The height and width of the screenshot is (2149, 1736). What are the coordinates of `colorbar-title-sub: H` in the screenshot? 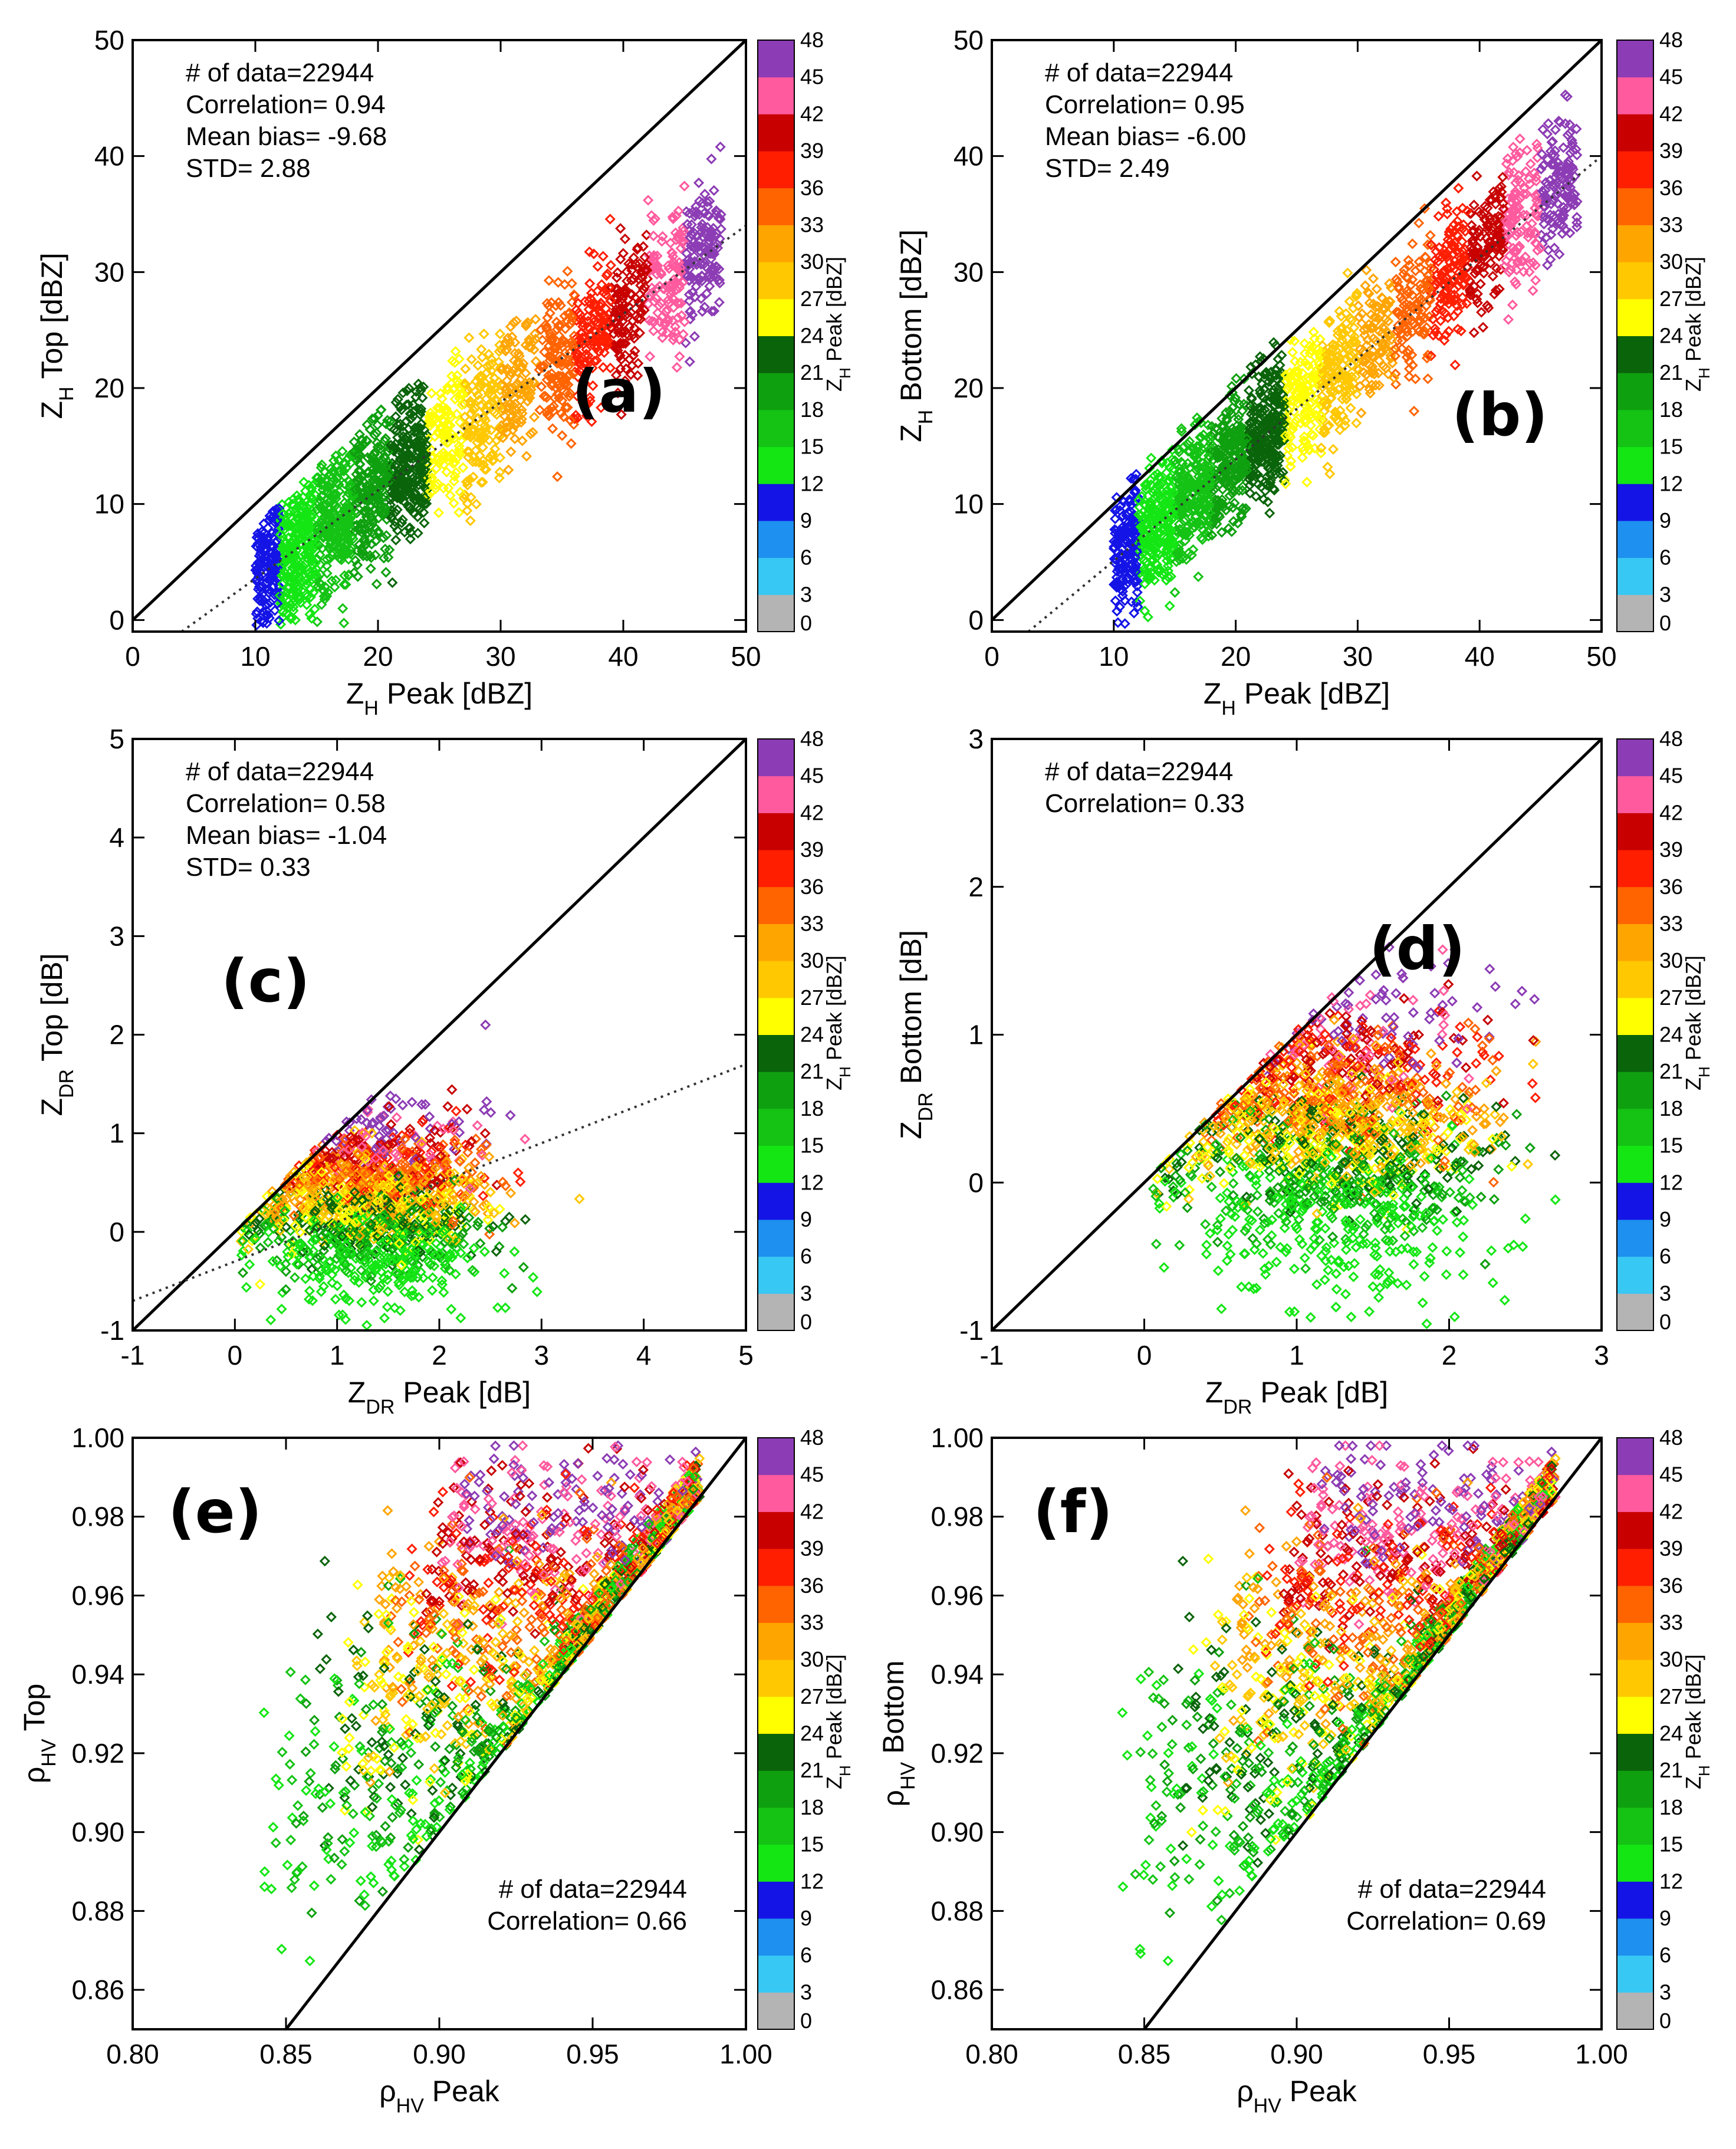 It's located at (1704, 373).